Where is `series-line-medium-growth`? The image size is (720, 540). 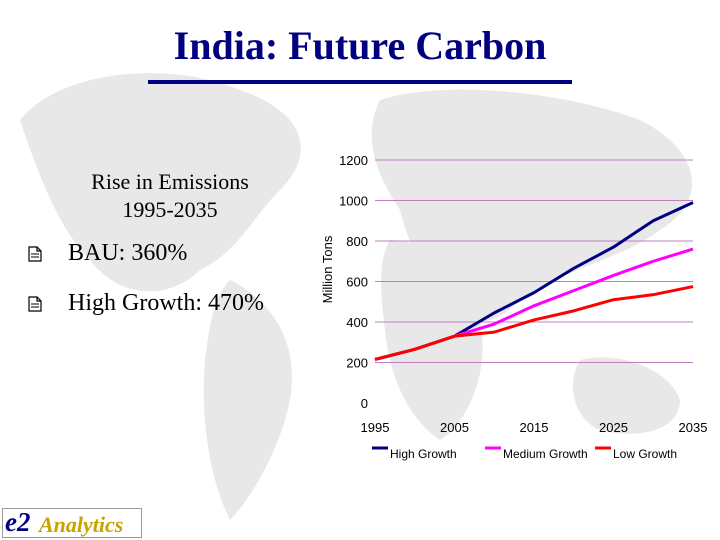
series-line-medium-growth is located at coordinates (534, 304).